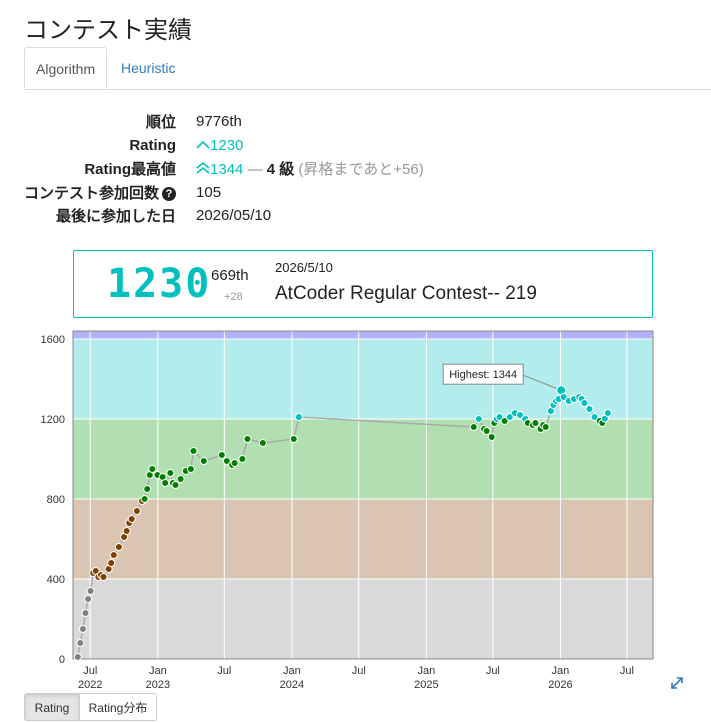 The height and width of the screenshot is (723, 711). Describe the element at coordinates (560, 683) in the screenshot. I see `x-tick-year: 2026` at that location.